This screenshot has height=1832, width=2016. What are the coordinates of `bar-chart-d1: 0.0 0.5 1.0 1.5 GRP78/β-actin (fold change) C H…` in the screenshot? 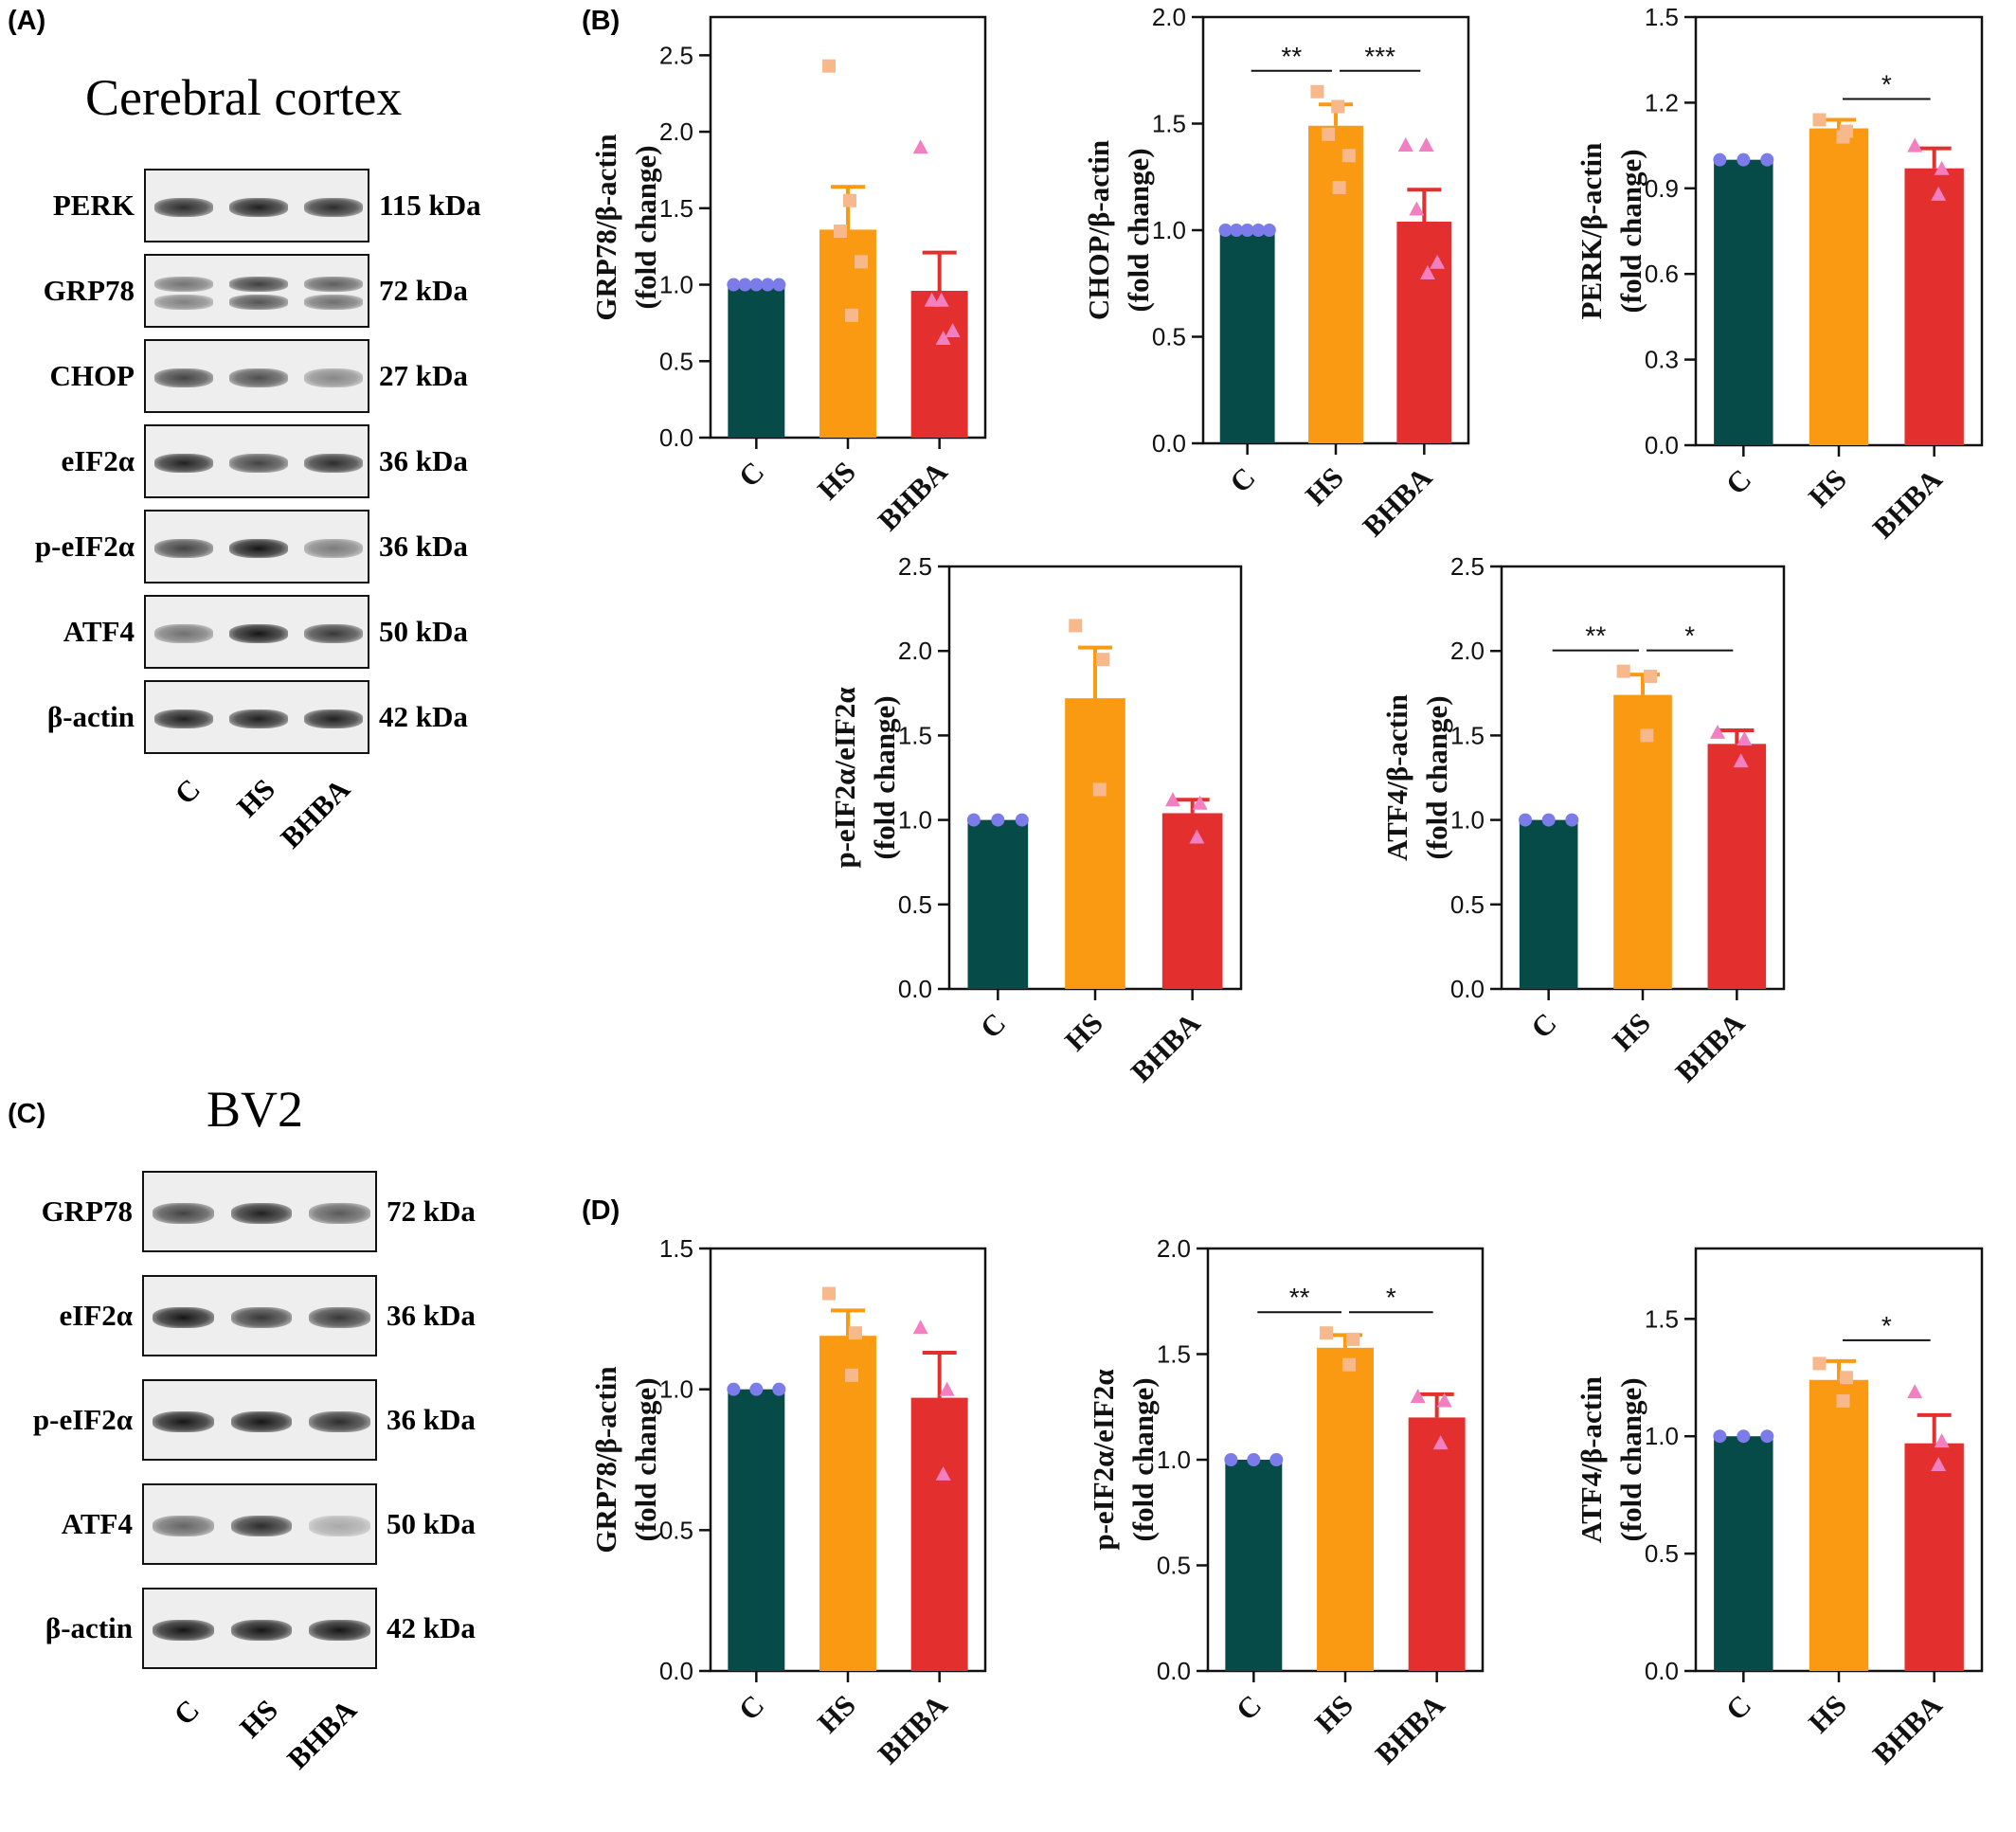 It's located at (788, 1502).